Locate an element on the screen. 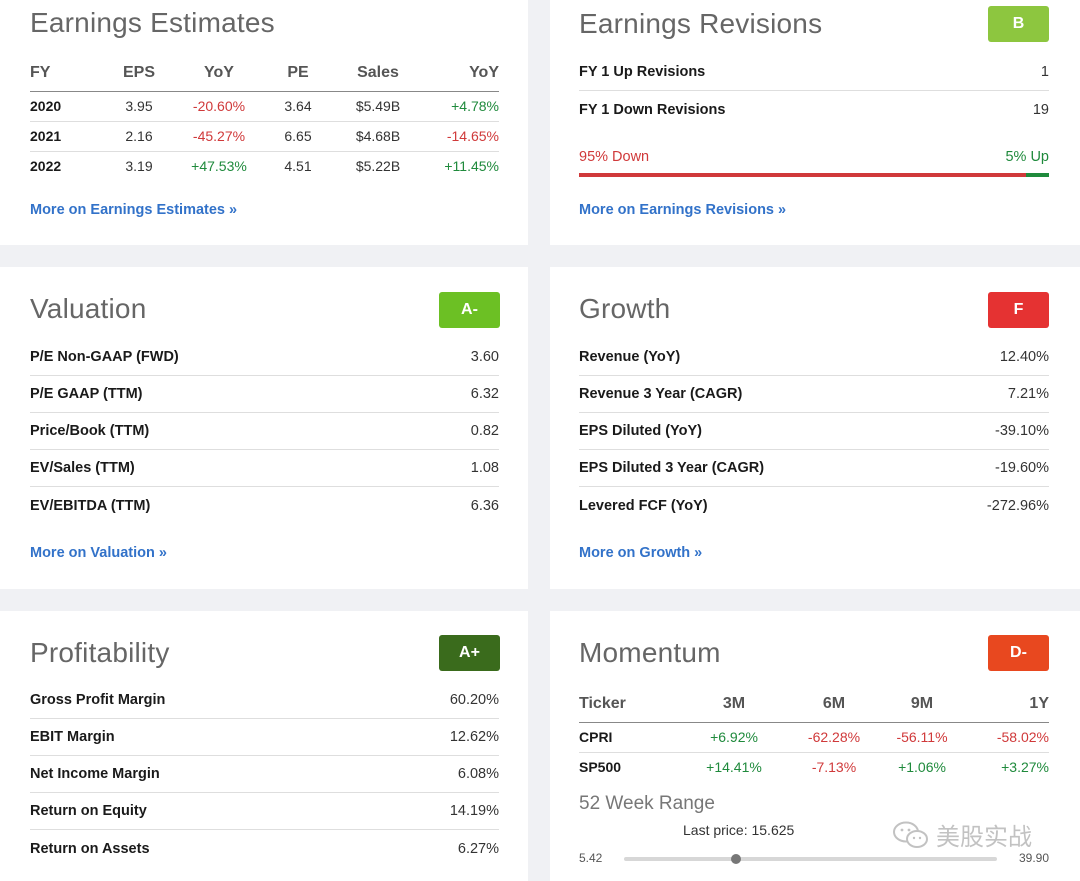 The height and width of the screenshot is (881, 1080). momentum-9m-cell: +1.06% is located at coordinates (922, 767).